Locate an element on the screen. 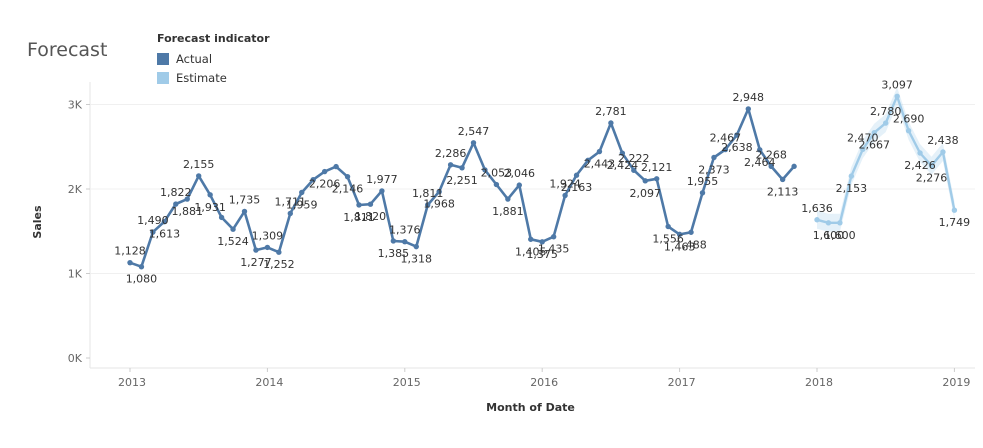 The image size is (983, 448). data-label-actual: 2,251 is located at coordinates (462, 180).